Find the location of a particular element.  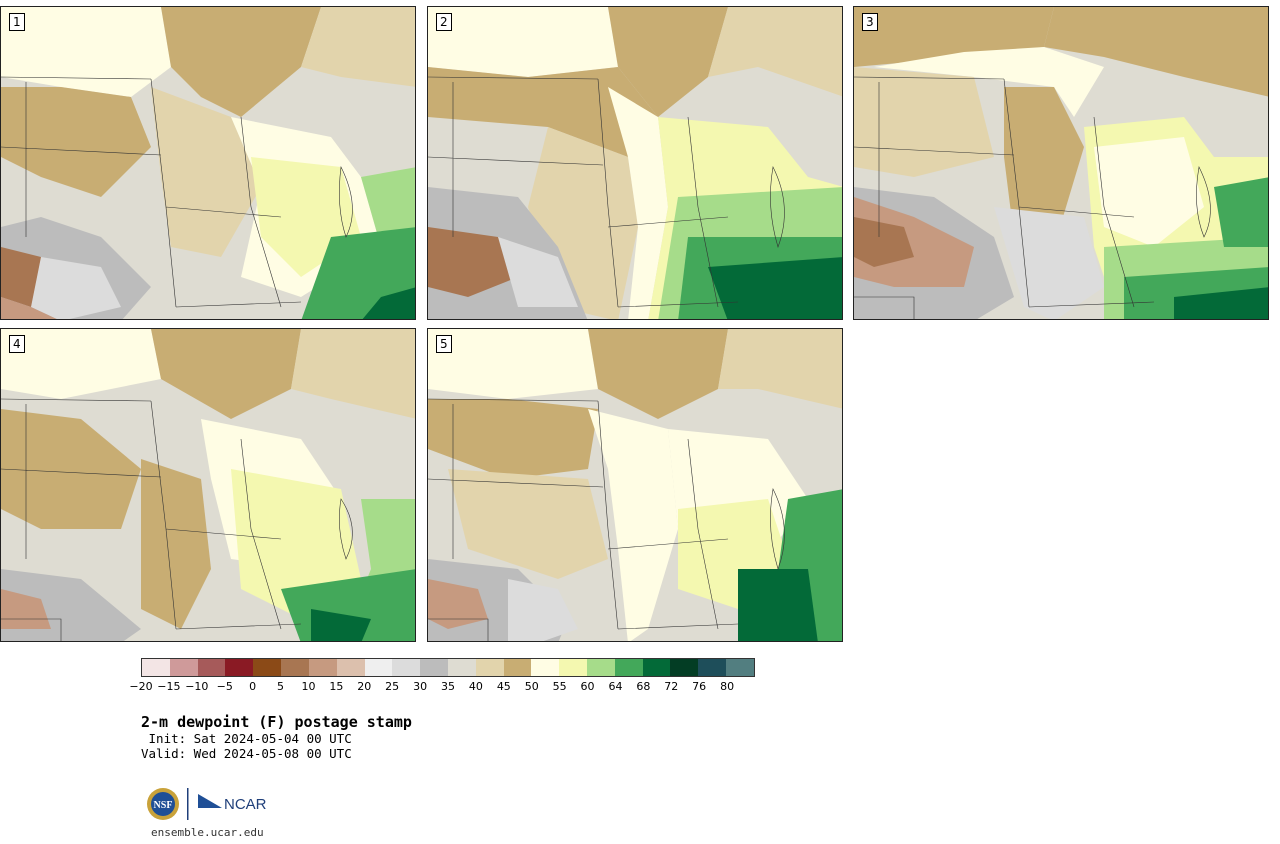

nsf-logo-icon: NSF is located at coordinates (163, 804).